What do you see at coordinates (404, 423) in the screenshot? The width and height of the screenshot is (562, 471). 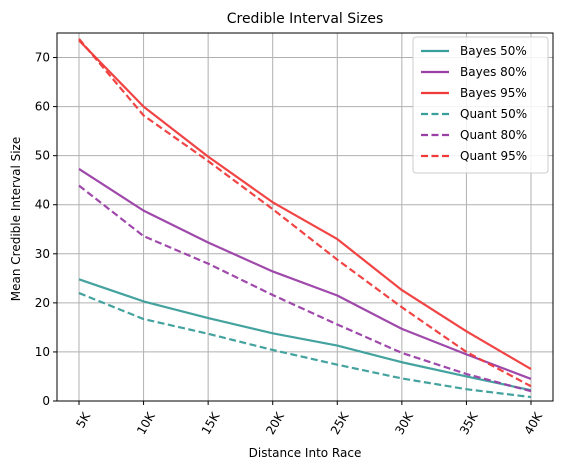 I see `x-tick-label: 30K` at bounding box center [404, 423].